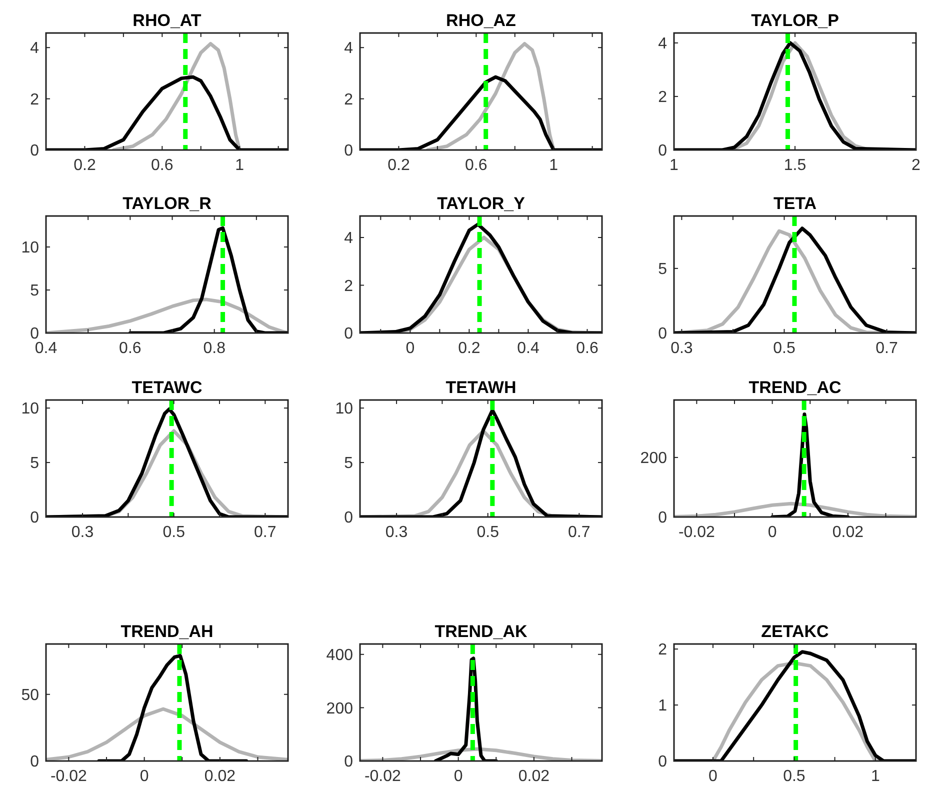 The height and width of the screenshot is (794, 926). What do you see at coordinates (30, 695) in the screenshot?
I see `y-tick-label: 50` at bounding box center [30, 695].